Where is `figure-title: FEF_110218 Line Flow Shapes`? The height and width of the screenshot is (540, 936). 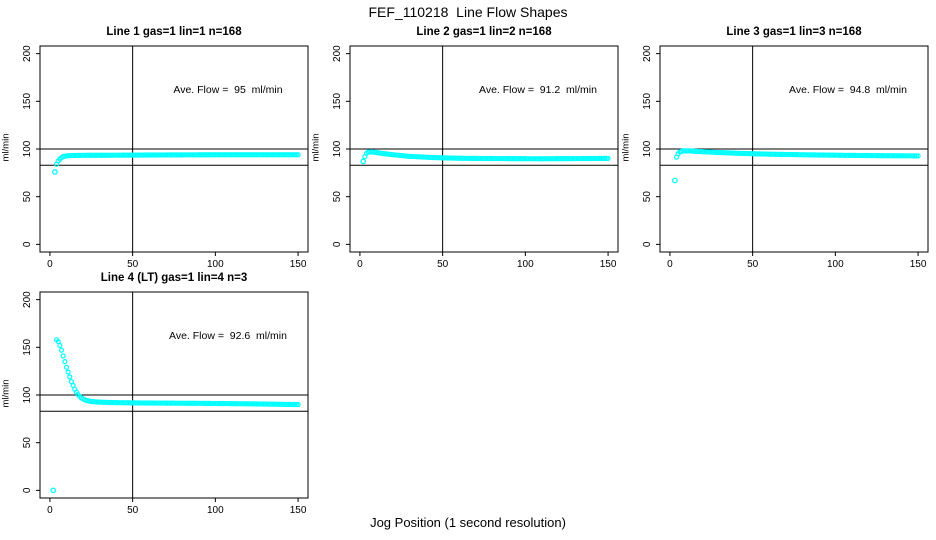
figure-title: FEF_110218 Line Flow Shapes is located at coordinates (468, 12).